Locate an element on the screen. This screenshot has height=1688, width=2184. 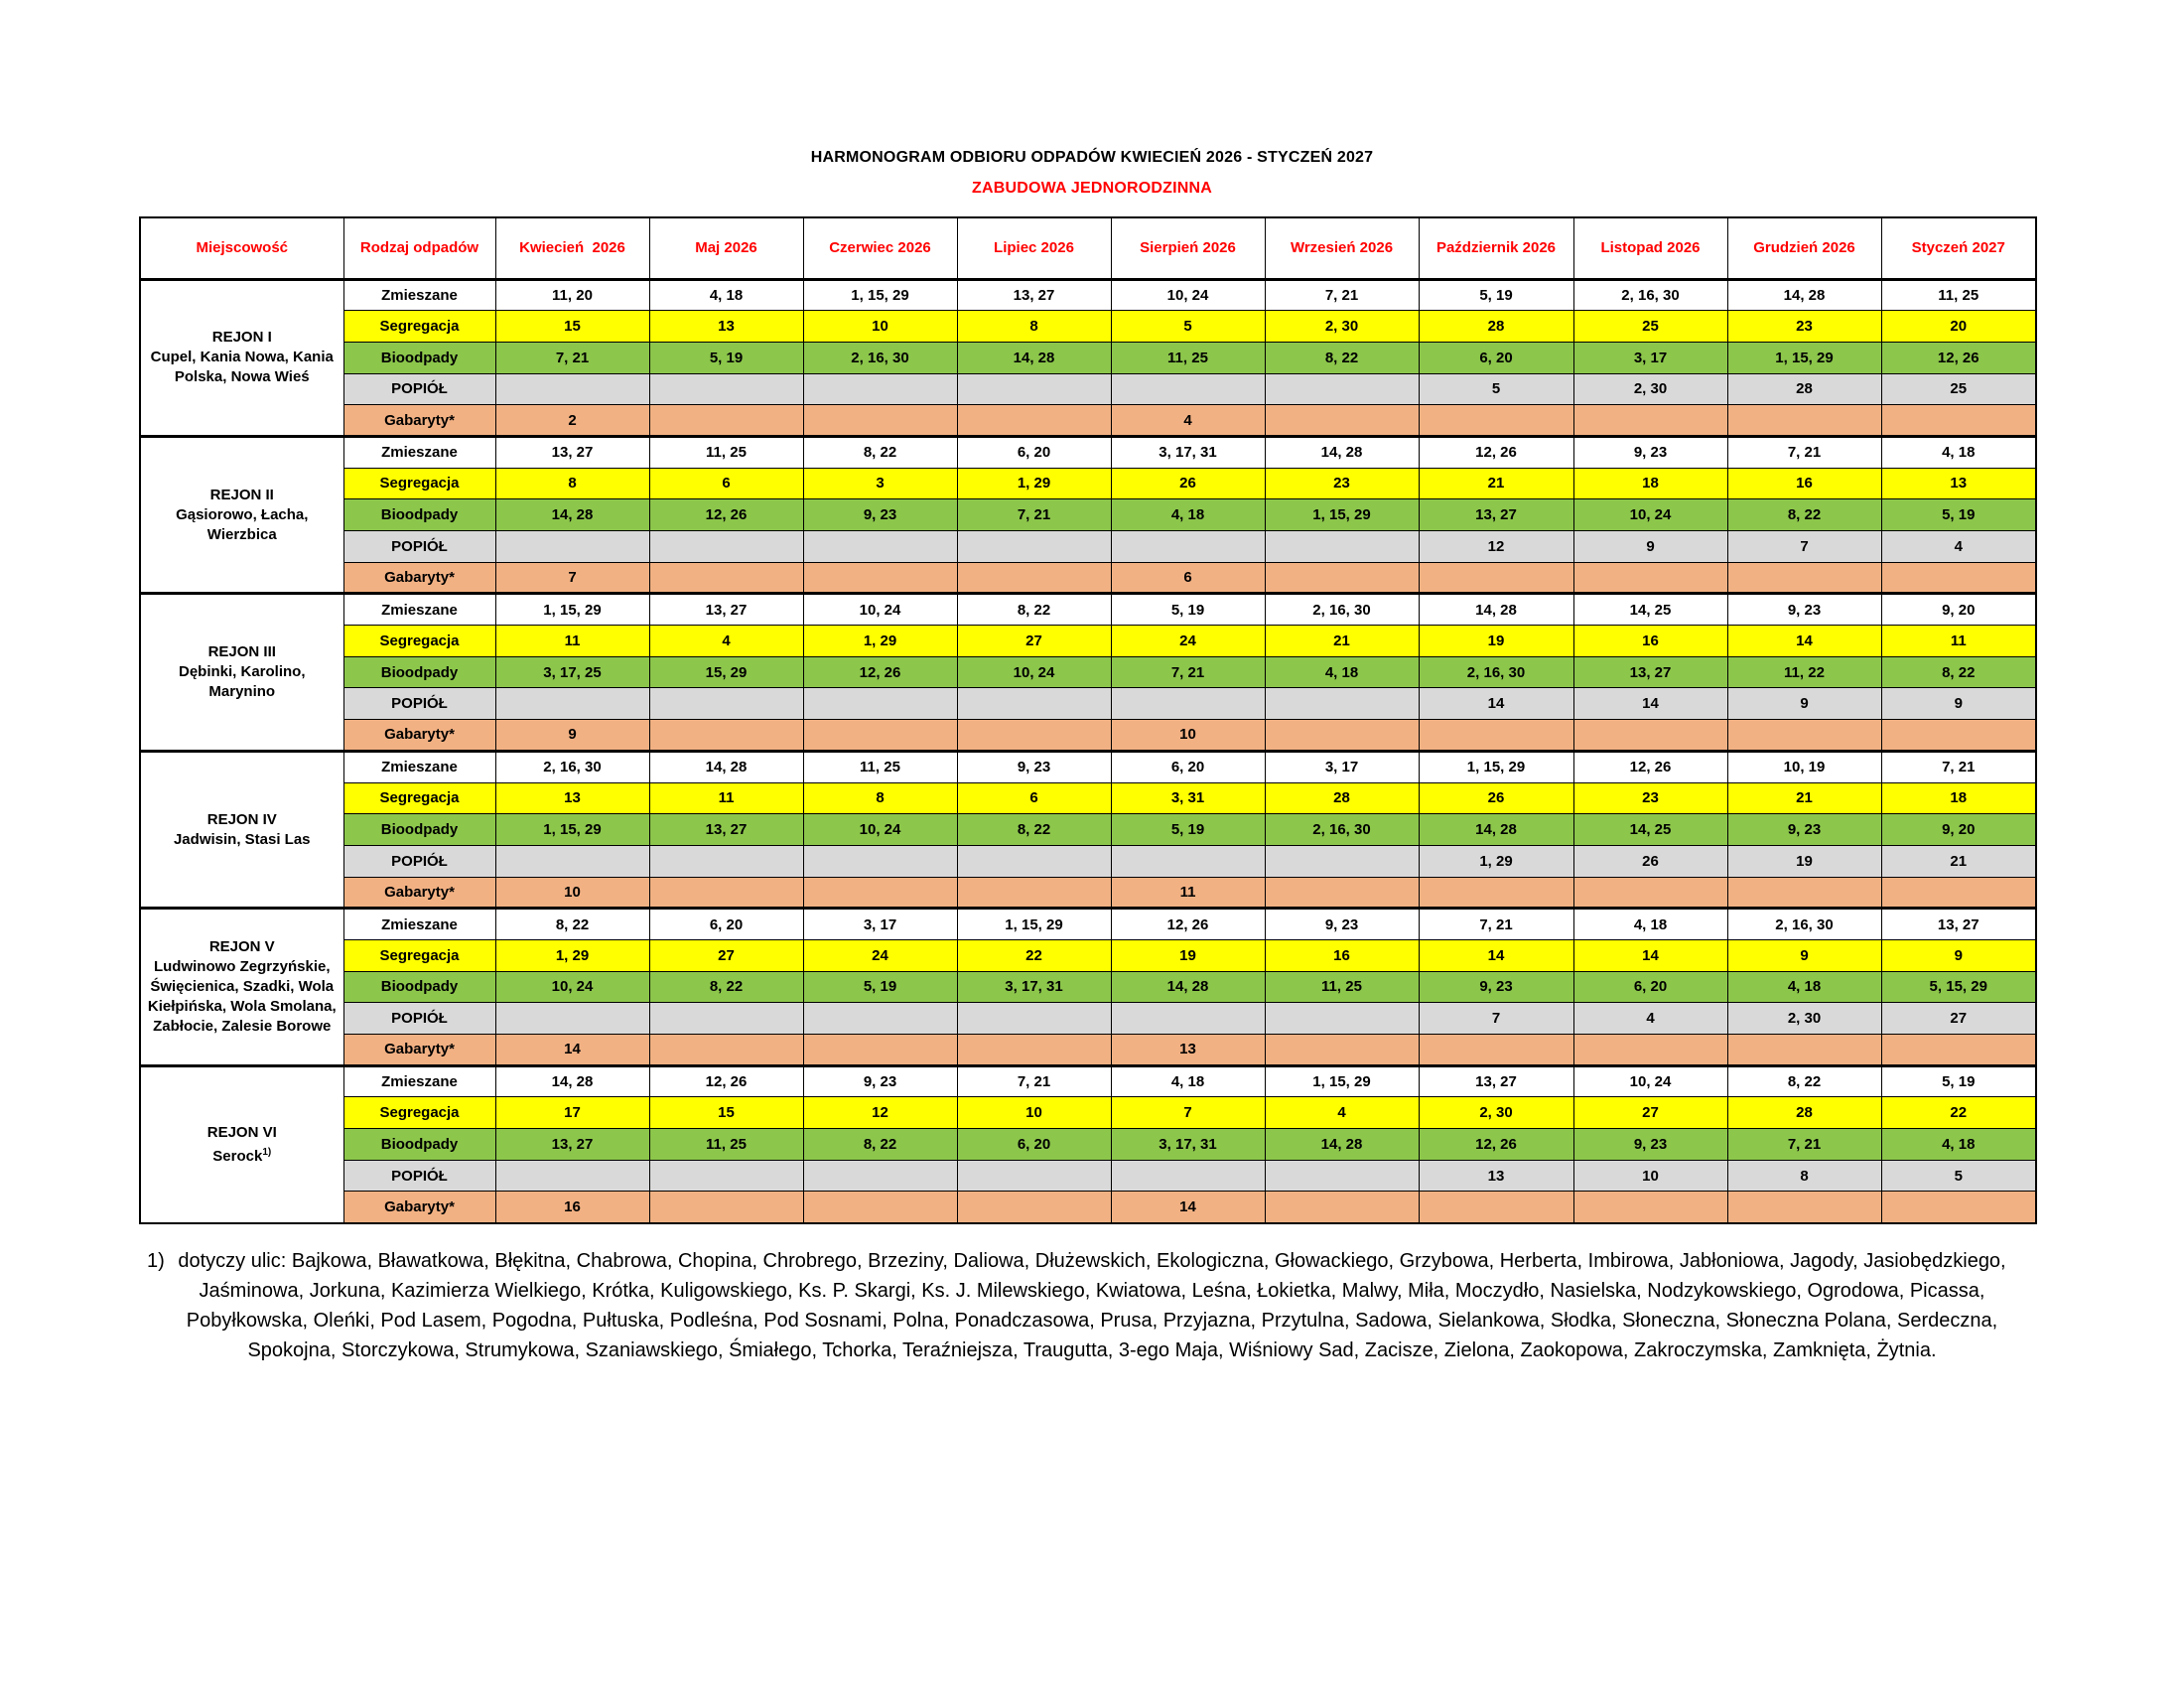
region-localities: Dębinki, Karolino, Marynino is located at coordinates (242, 682).